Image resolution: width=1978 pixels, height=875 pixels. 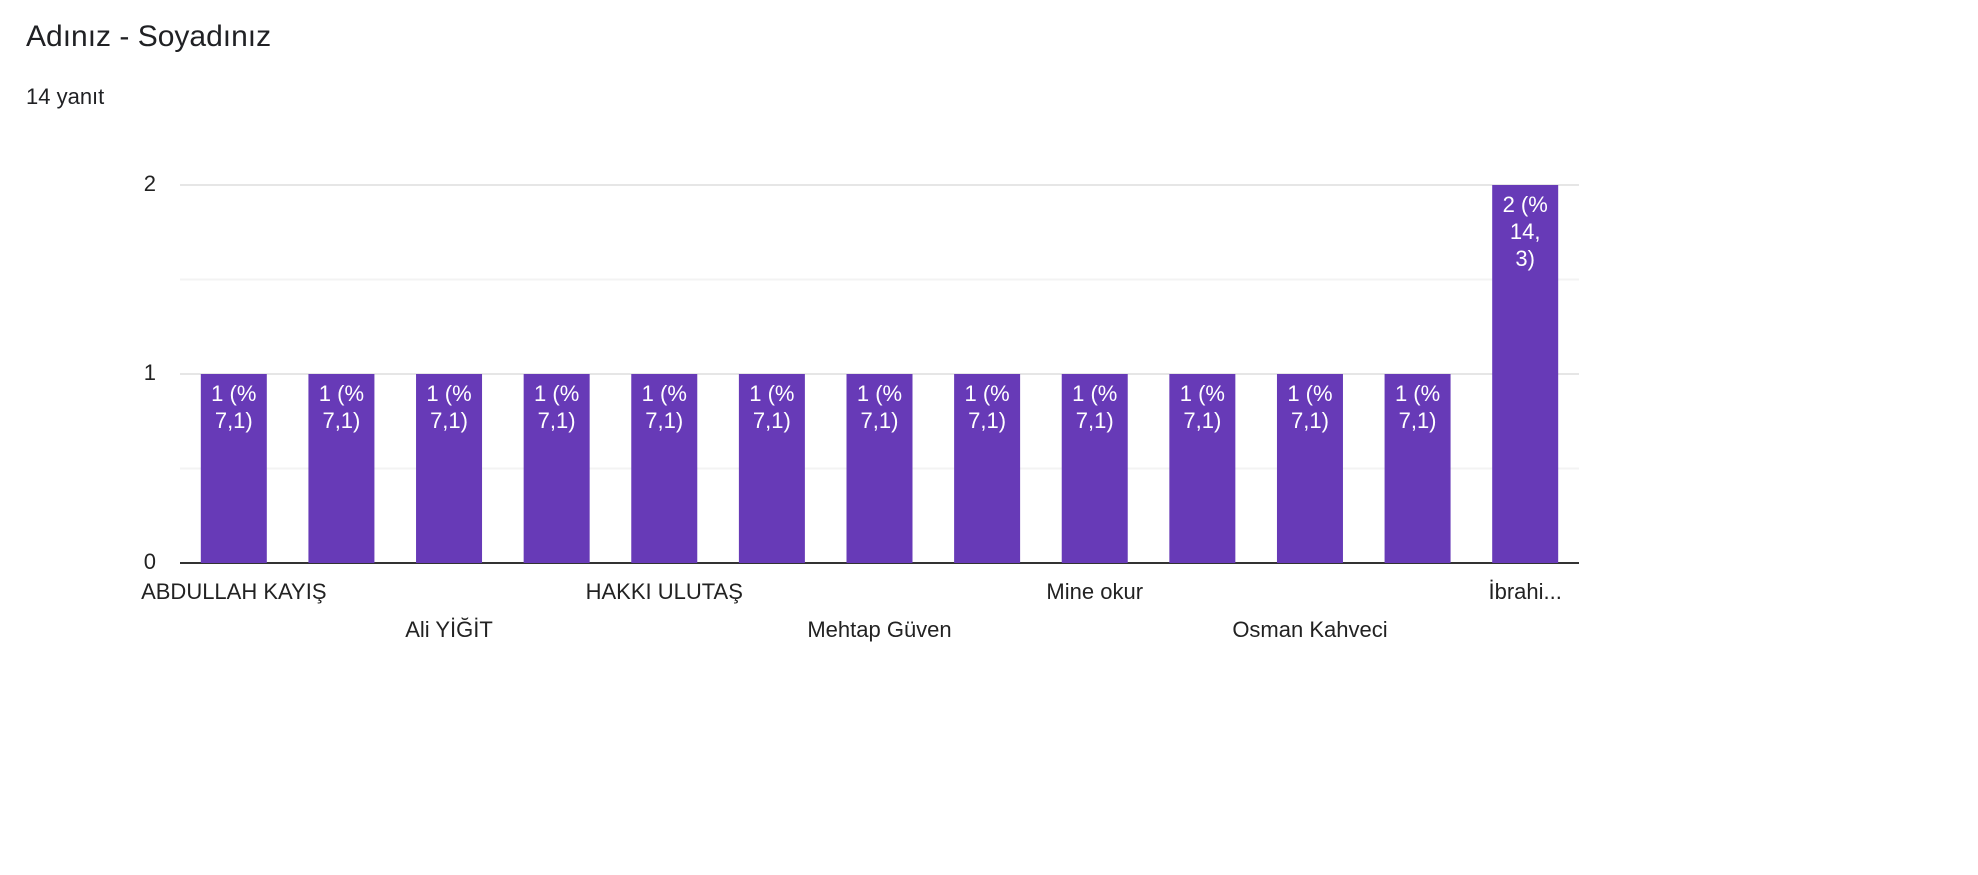 I want to click on y-tick-label: 1, so click(x=150, y=372).